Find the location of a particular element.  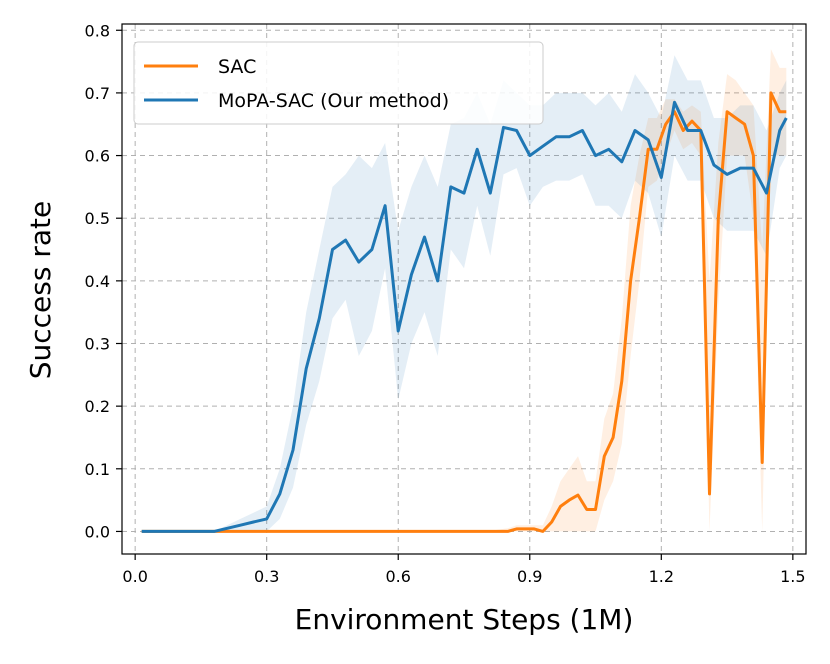

y-tick-label: 0.3 is located at coordinates (97, 344).